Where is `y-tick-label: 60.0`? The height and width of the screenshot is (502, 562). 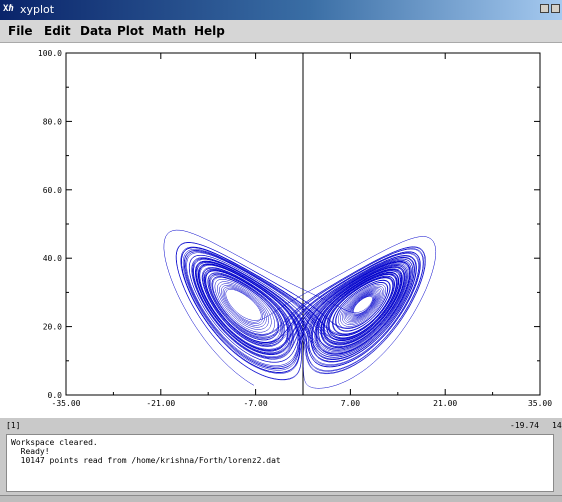
y-tick-label: 60.0 is located at coordinates (52, 190).